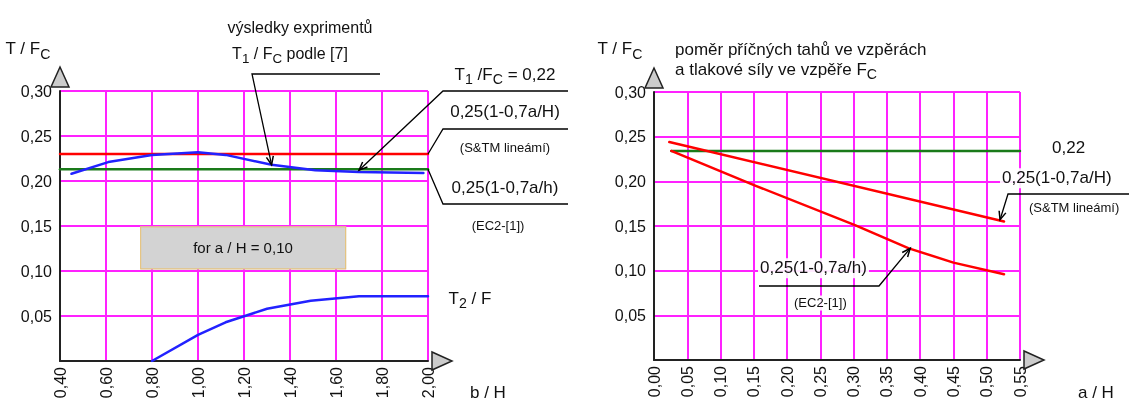  I want to click on x-tick-label: 0,05, so click(687, 381).